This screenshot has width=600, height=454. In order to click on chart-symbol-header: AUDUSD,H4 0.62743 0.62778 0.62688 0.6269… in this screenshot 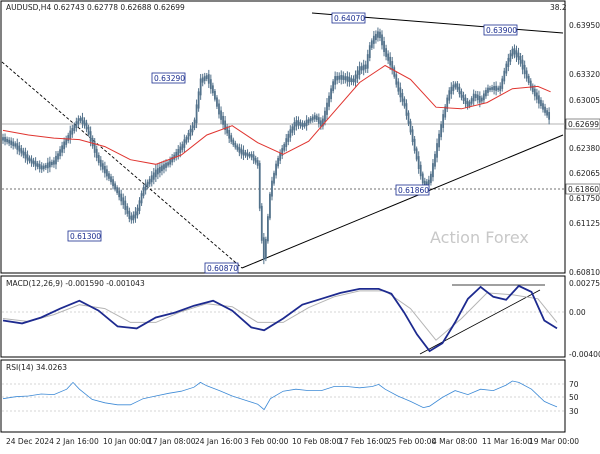, I will do `click(95, 7)`.